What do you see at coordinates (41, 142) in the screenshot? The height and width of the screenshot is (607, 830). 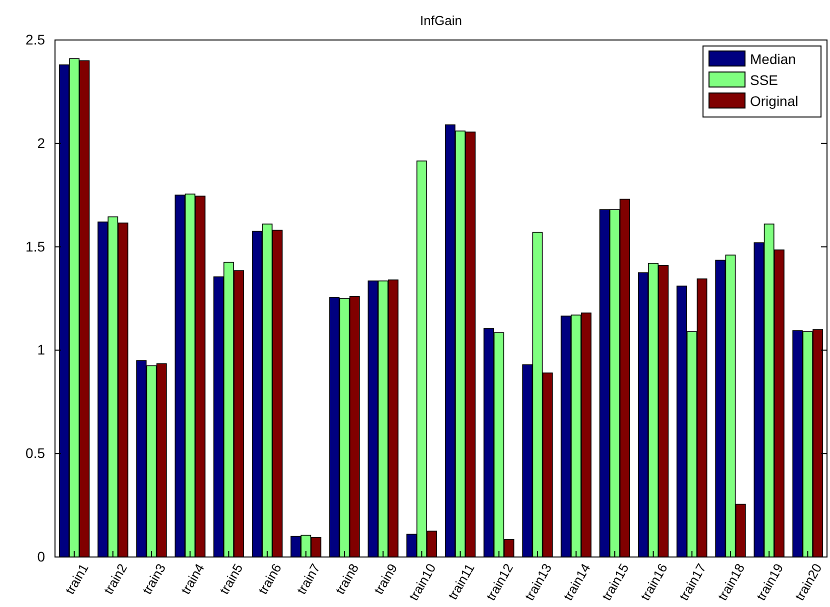 I see `y-tick-label: 2` at bounding box center [41, 142].